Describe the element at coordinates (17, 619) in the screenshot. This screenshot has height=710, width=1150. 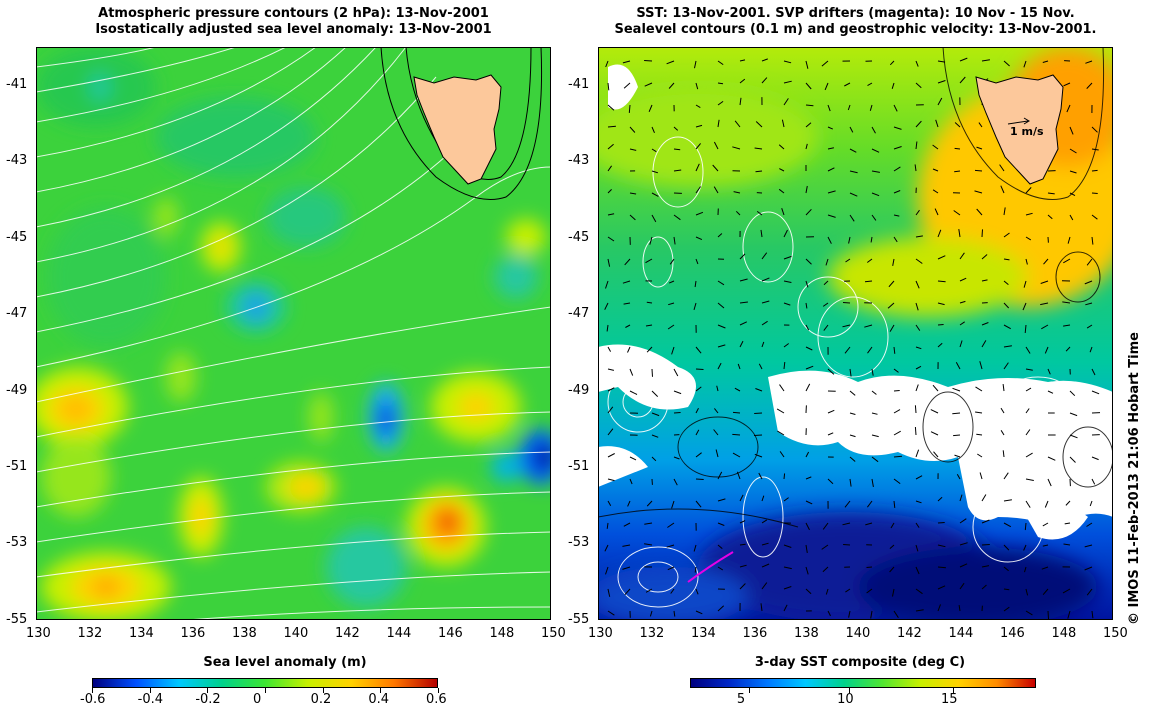
I see `y-tick-label: -55` at that location.